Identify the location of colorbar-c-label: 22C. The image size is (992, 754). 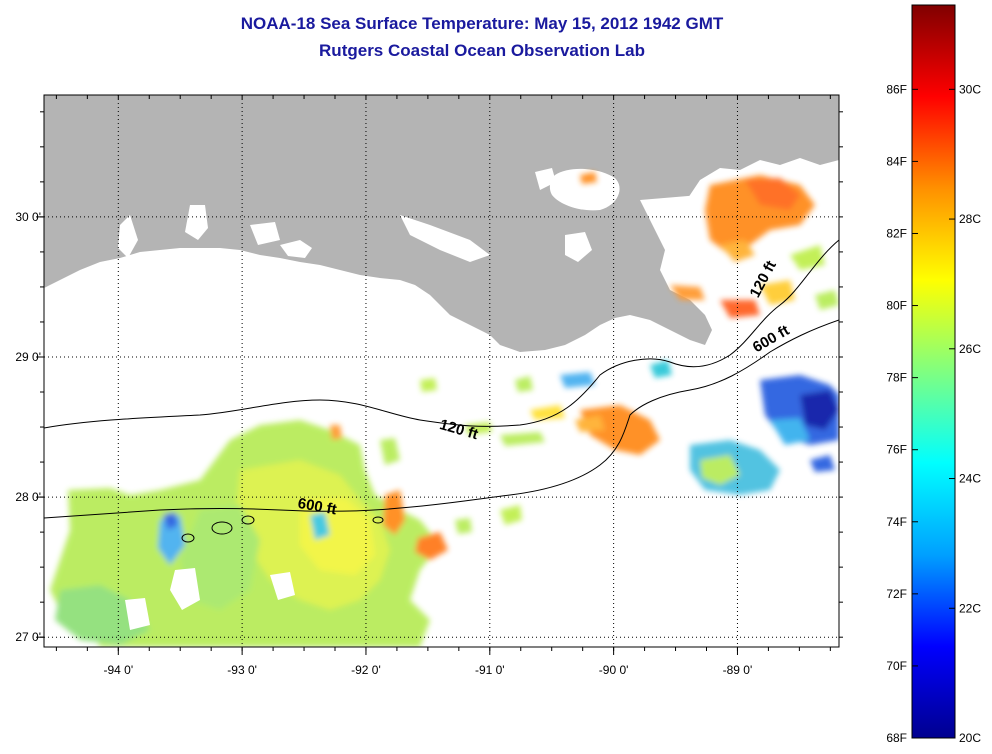
(970, 608).